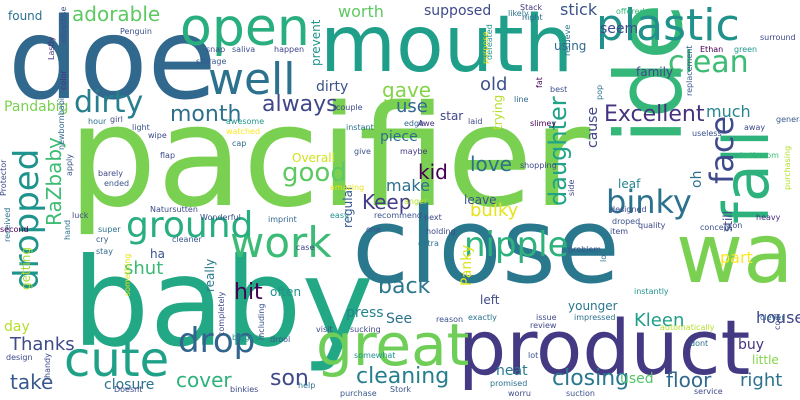  I want to click on word-gave: gave, so click(407, 90).